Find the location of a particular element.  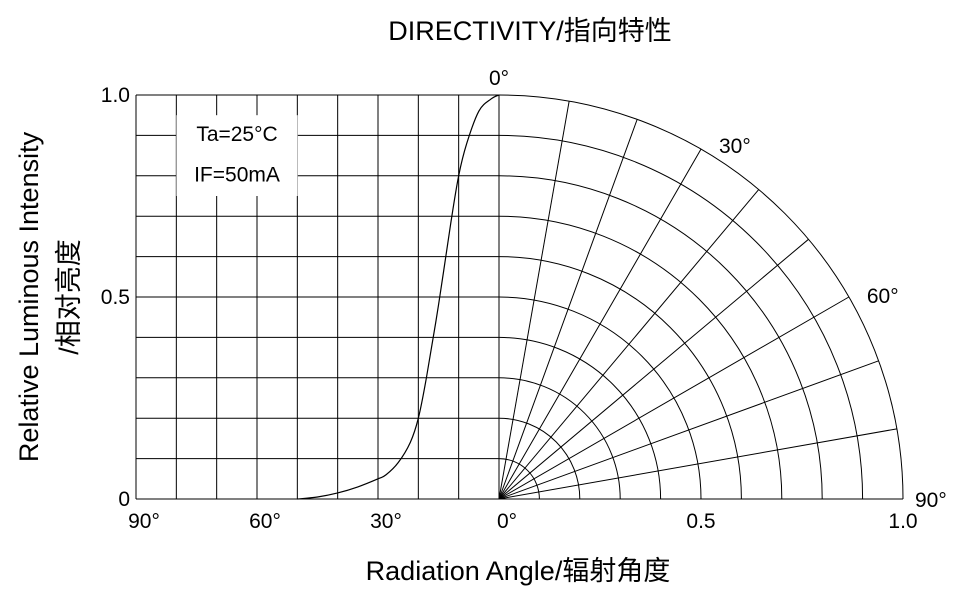

x-tick-label: 60° is located at coordinates (265, 521).